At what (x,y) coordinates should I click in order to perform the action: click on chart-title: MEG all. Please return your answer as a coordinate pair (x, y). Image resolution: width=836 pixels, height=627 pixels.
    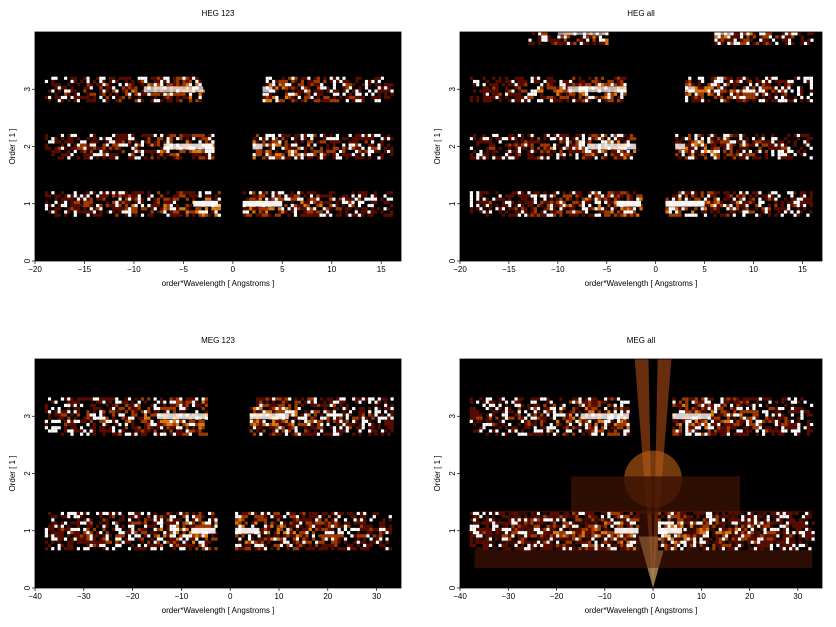
    Looking at the image, I should click on (641, 340).